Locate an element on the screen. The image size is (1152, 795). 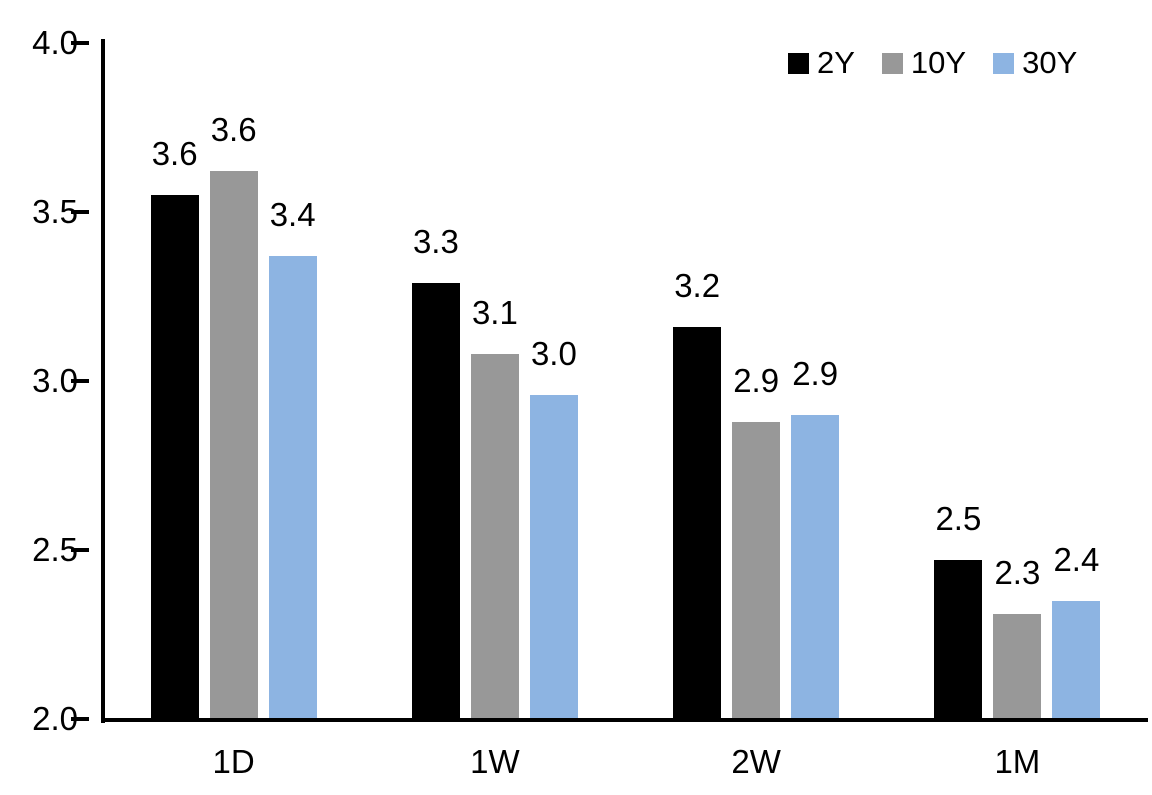
bar-value-label: 2.4 is located at coordinates (1076, 559).